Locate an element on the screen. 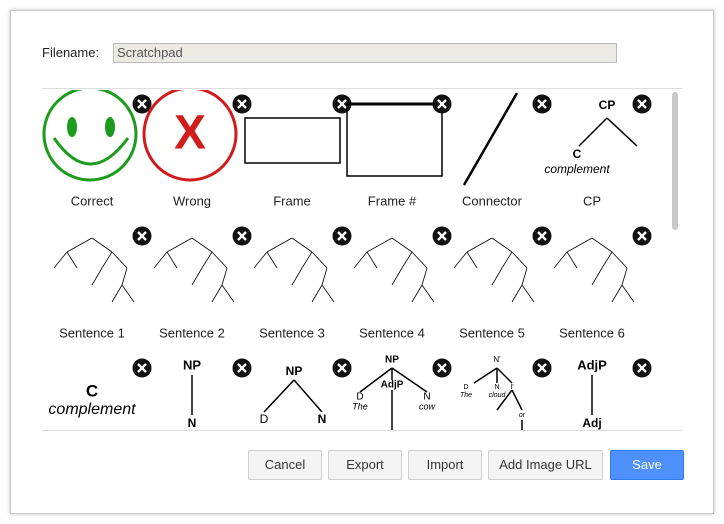  smiley-mouth is located at coordinates (91, 151).